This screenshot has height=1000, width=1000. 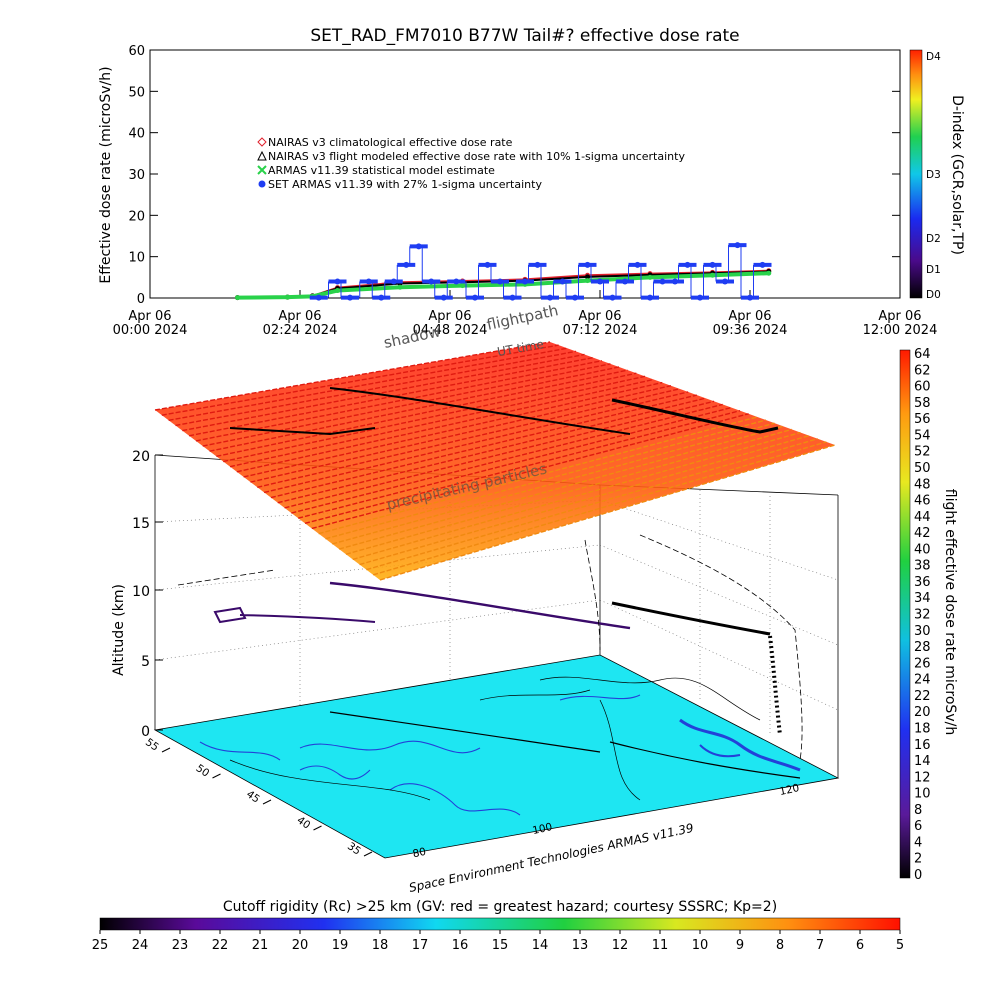 I want to click on altitude-tick-label: 20, so click(x=141, y=457).